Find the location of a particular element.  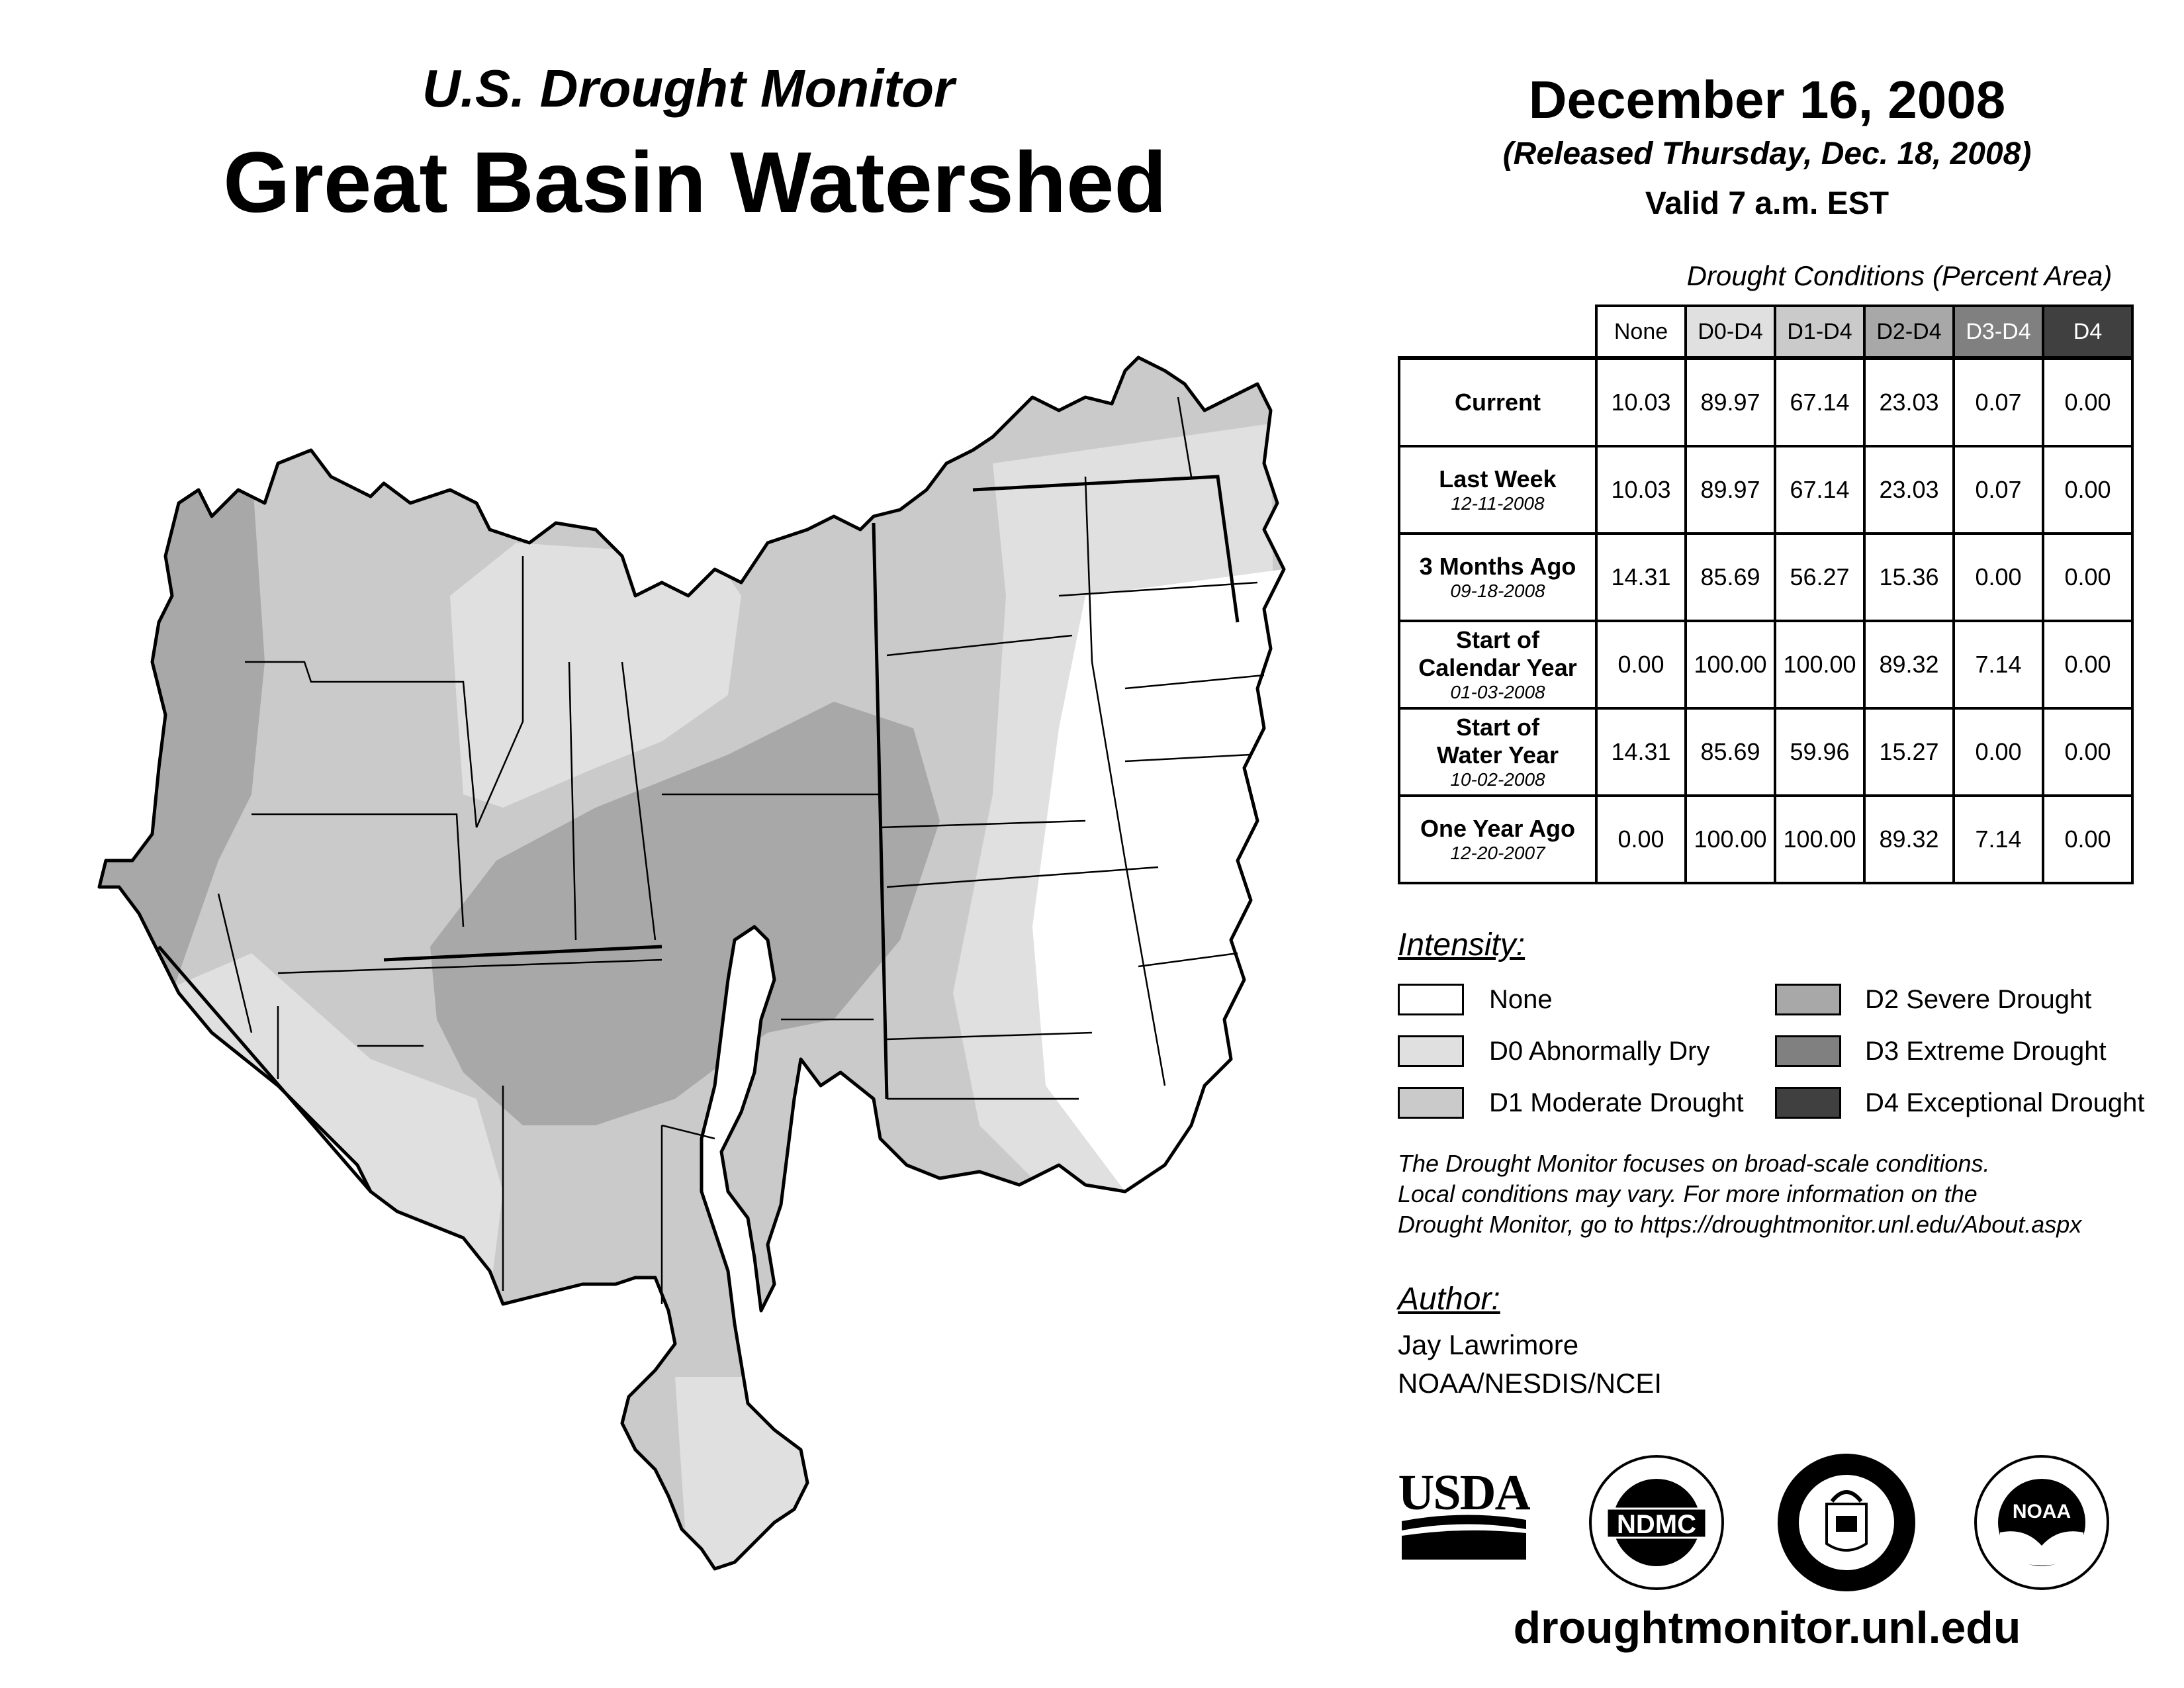

row-date: 12-11-2008 is located at coordinates (1498, 503).